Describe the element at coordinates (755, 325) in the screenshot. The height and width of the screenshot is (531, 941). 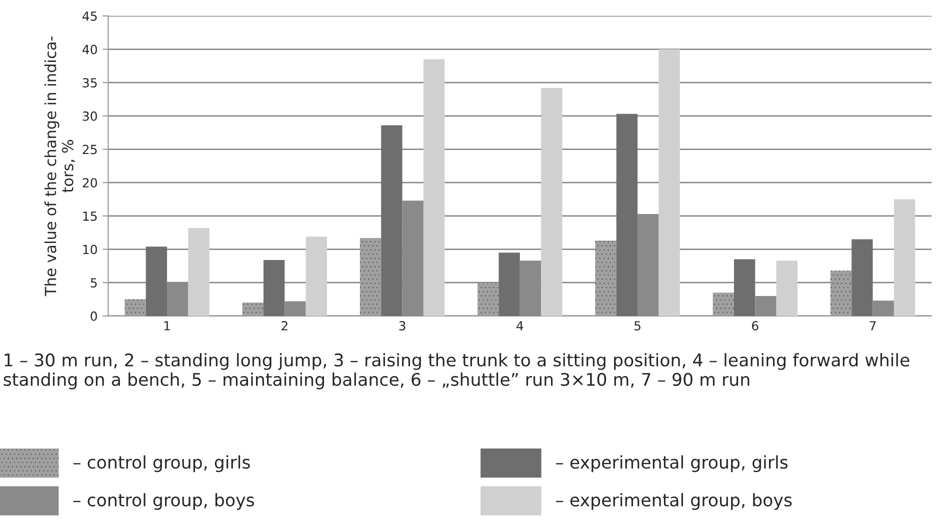
I see `x-tick-label: 6` at that location.